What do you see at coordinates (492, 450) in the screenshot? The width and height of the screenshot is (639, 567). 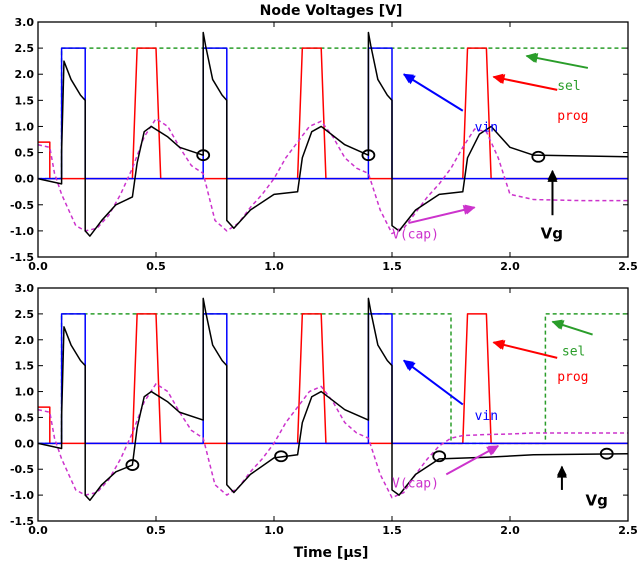 I see `panel-2-arrowhead-vcap` at bounding box center [492, 450].